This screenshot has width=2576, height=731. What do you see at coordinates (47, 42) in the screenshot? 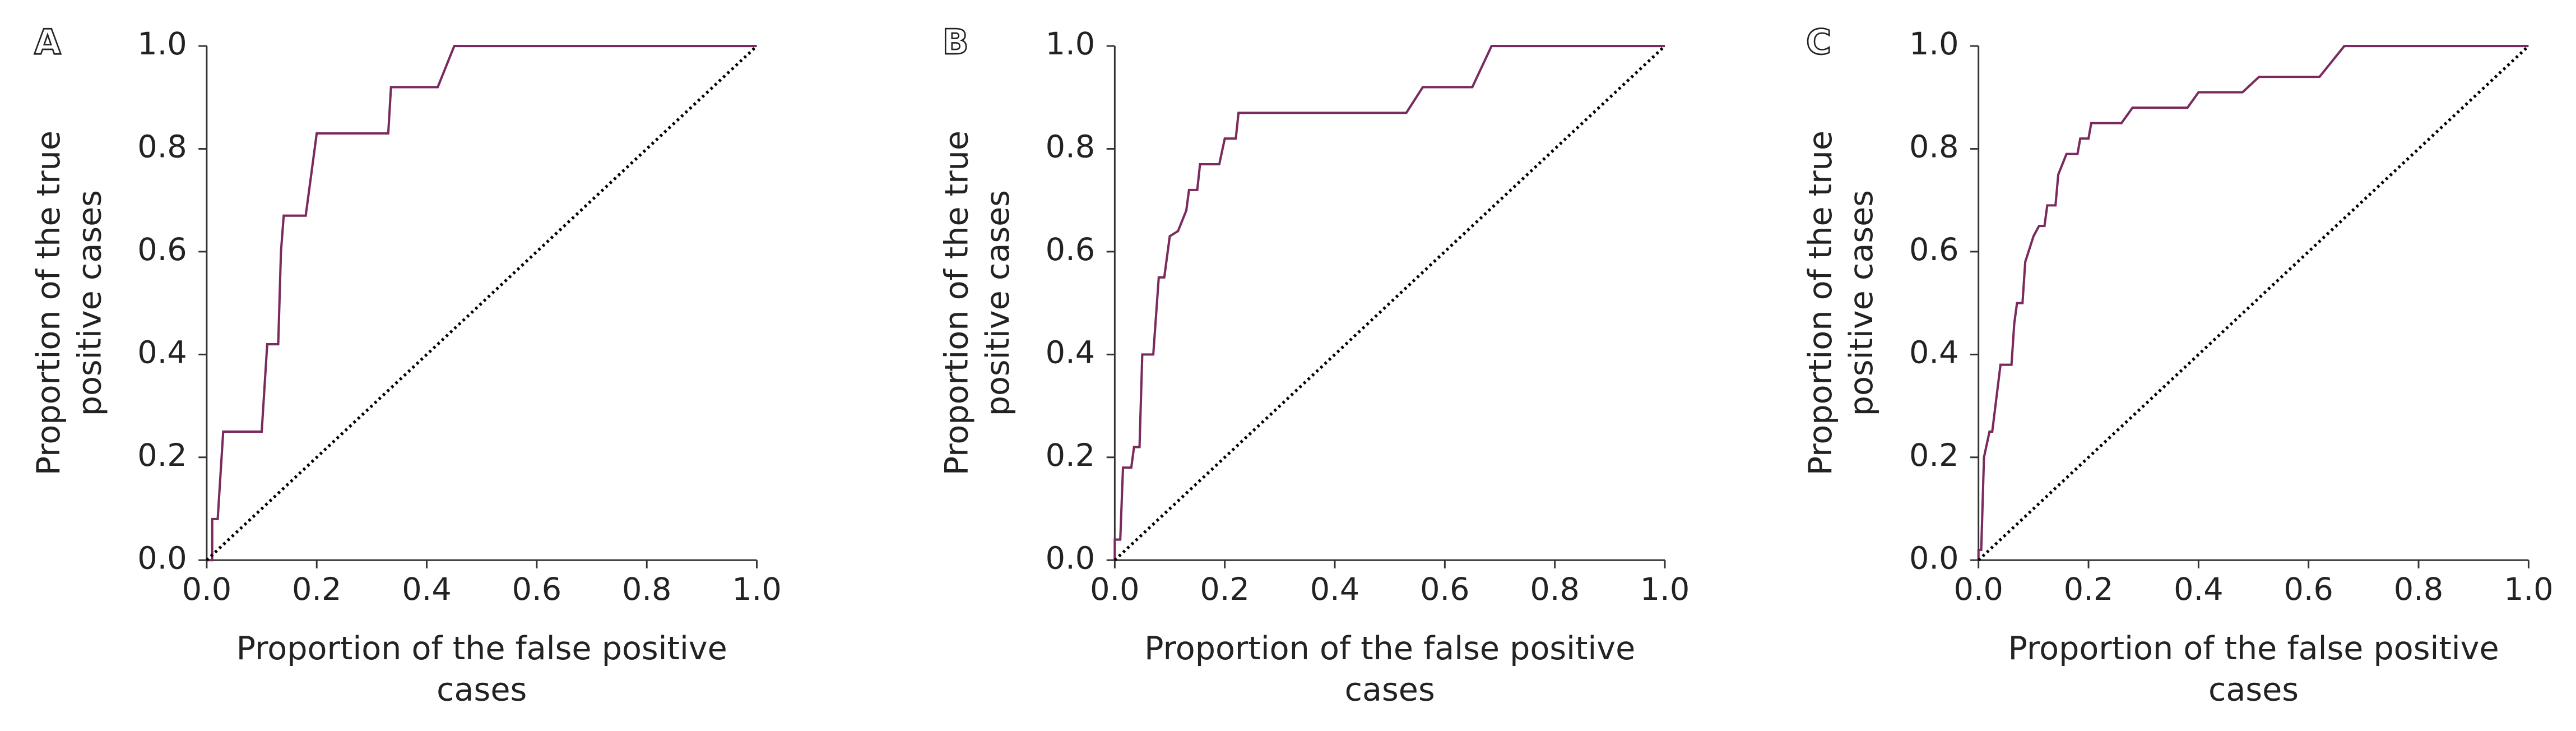
I see `panel-label: A` at bounding box center [47, 42].